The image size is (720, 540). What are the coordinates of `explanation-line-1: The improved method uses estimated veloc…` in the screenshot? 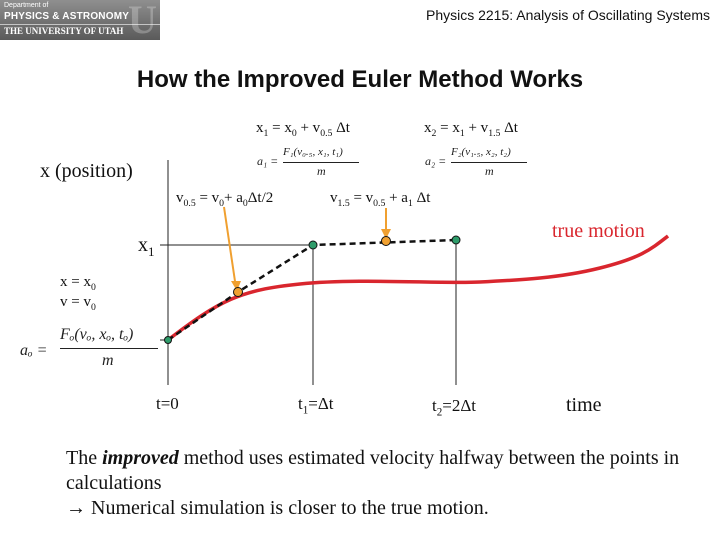 It's located at (373, 470).